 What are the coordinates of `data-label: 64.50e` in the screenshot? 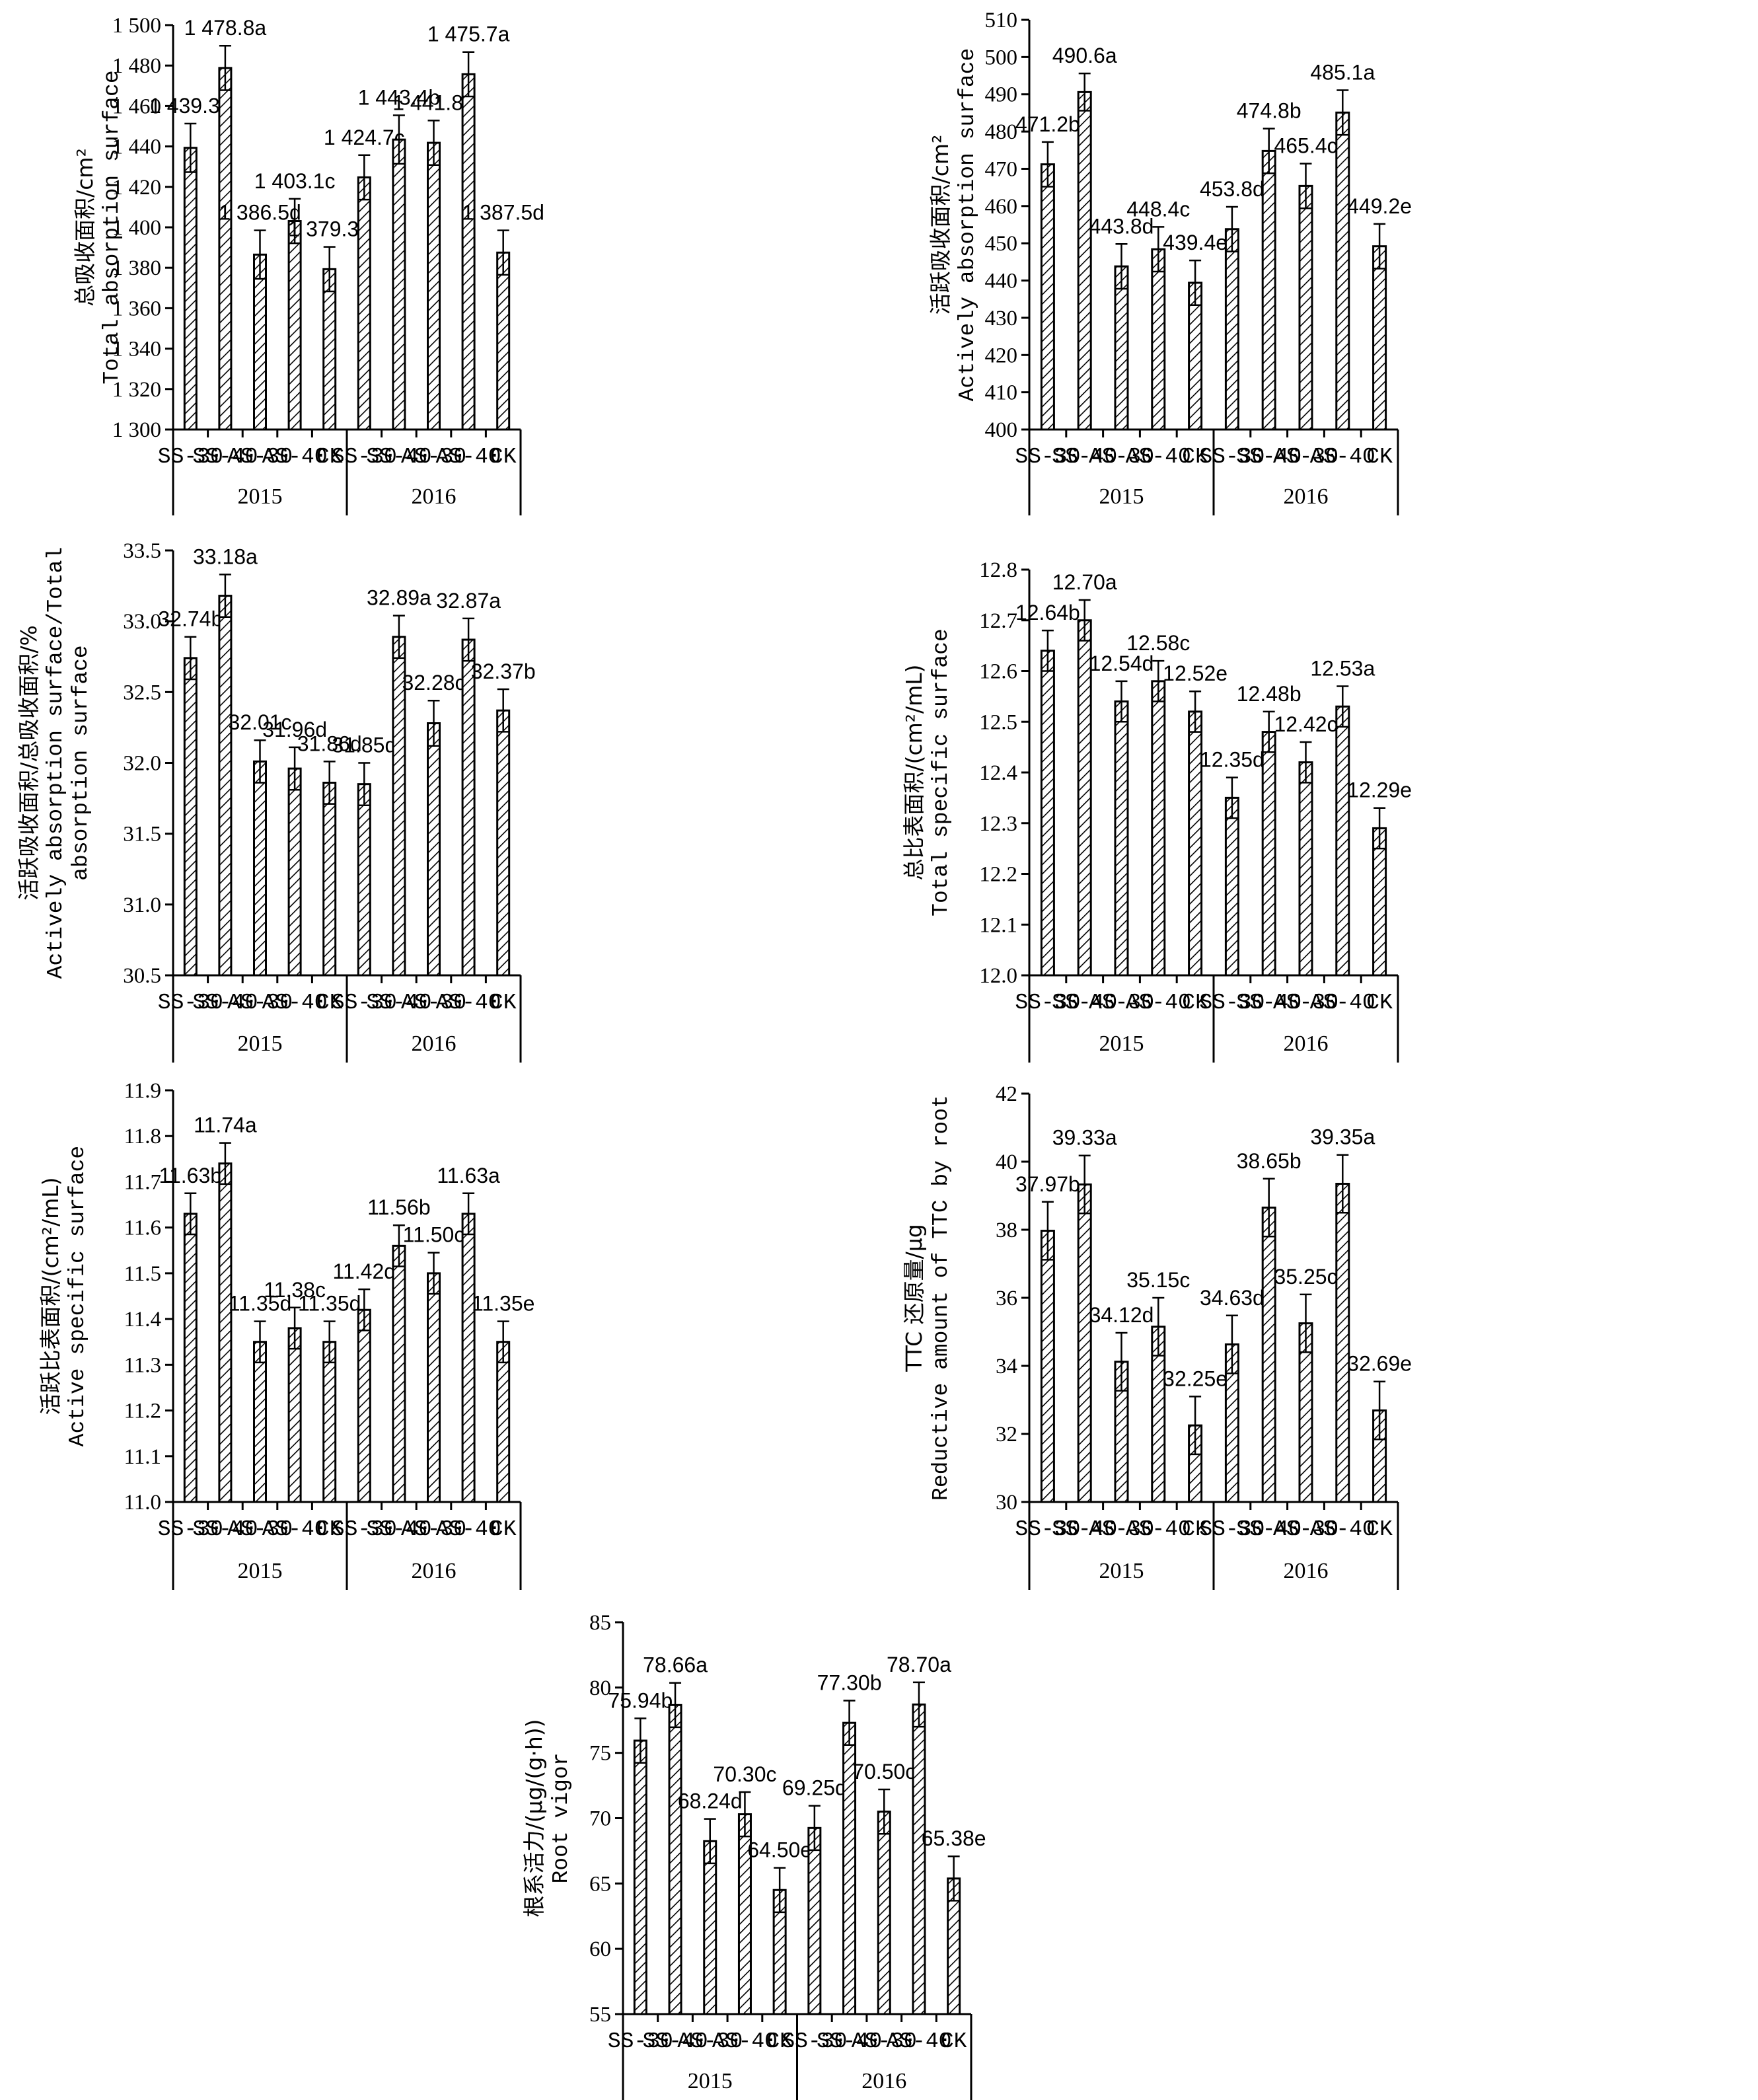 It's located at (779, 1850).